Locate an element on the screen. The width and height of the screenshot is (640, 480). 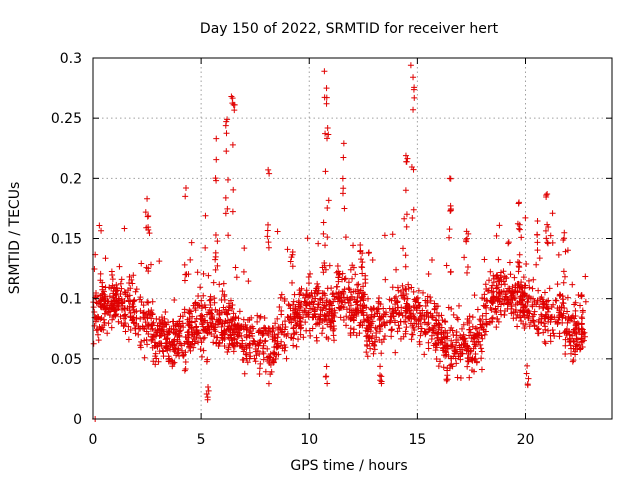
y-tick-label: 0.25 is located at coordinates (66, 119).